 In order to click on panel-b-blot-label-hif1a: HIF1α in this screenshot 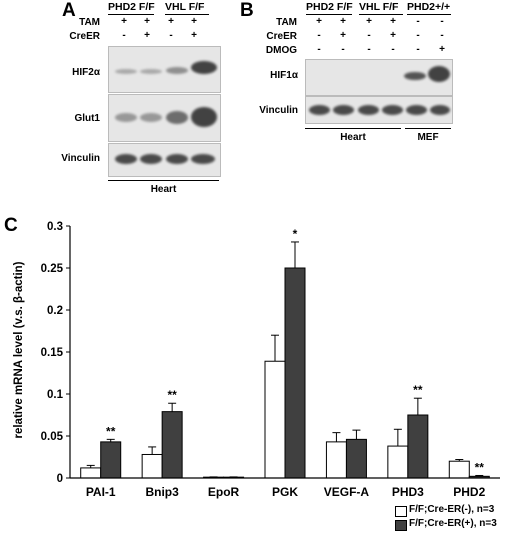, I will do `click(284, 75)`.